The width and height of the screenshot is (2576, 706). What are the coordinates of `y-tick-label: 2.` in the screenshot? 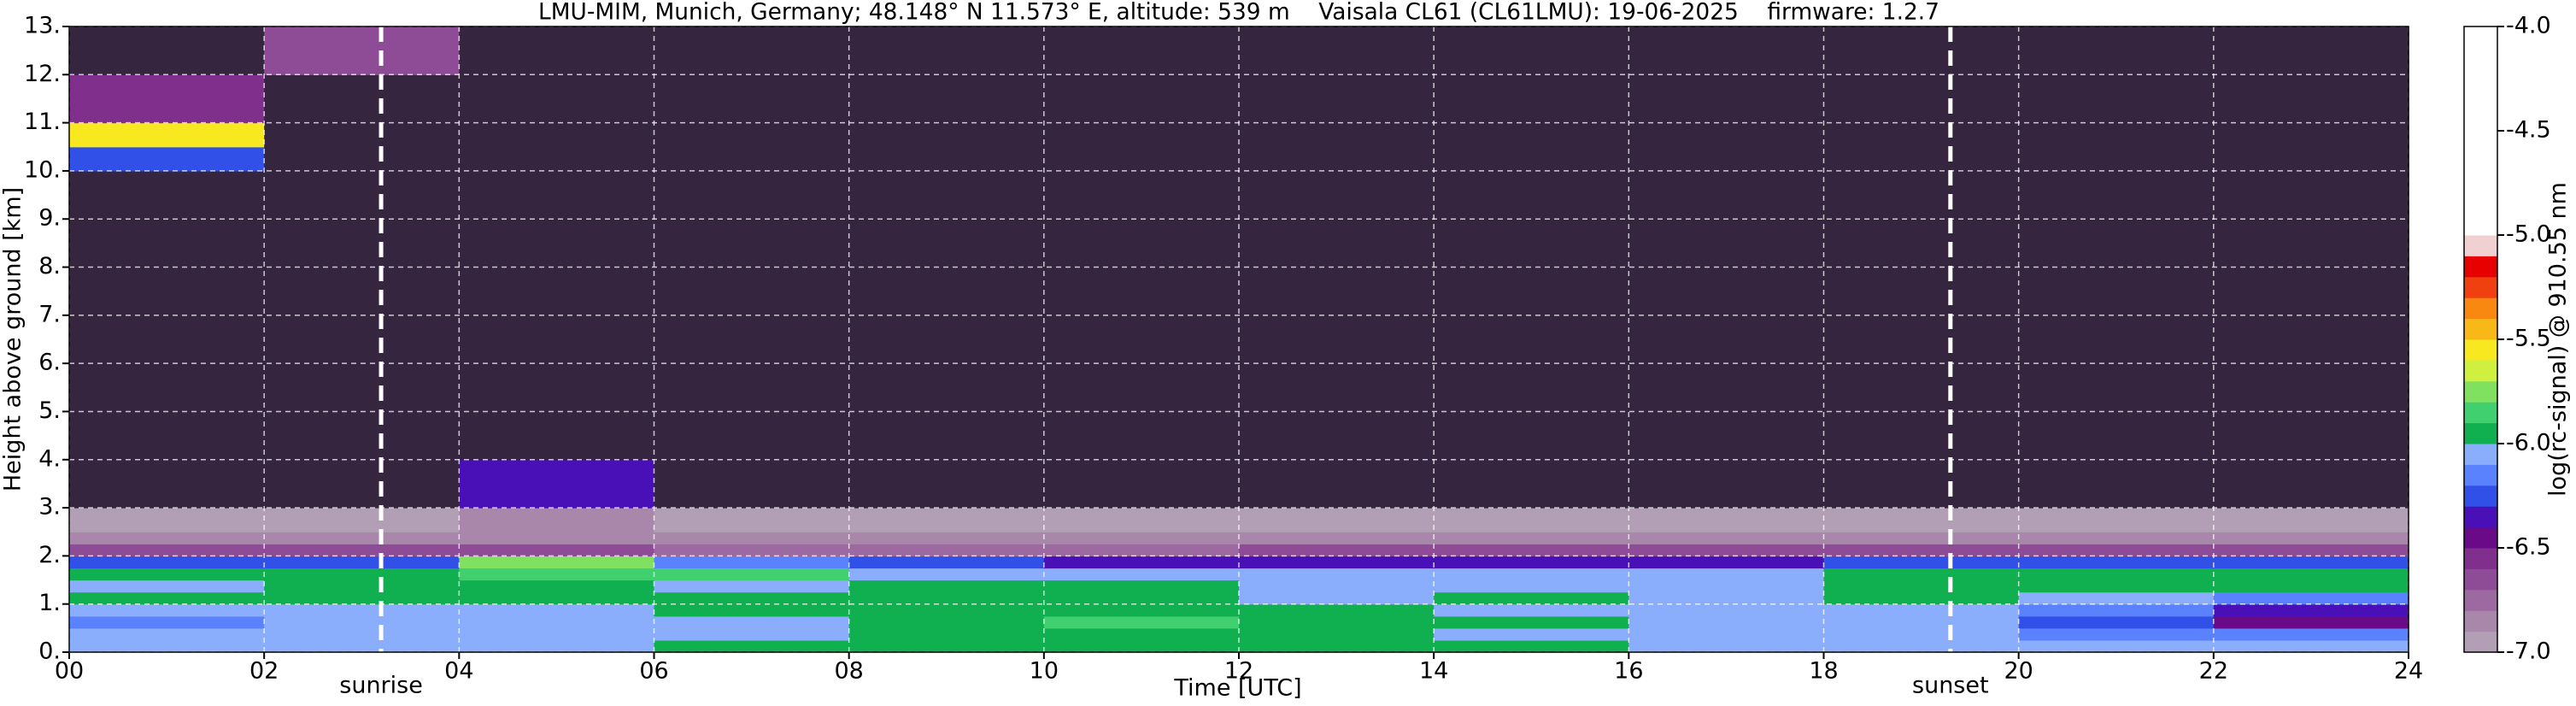 It's located at (49, 555).